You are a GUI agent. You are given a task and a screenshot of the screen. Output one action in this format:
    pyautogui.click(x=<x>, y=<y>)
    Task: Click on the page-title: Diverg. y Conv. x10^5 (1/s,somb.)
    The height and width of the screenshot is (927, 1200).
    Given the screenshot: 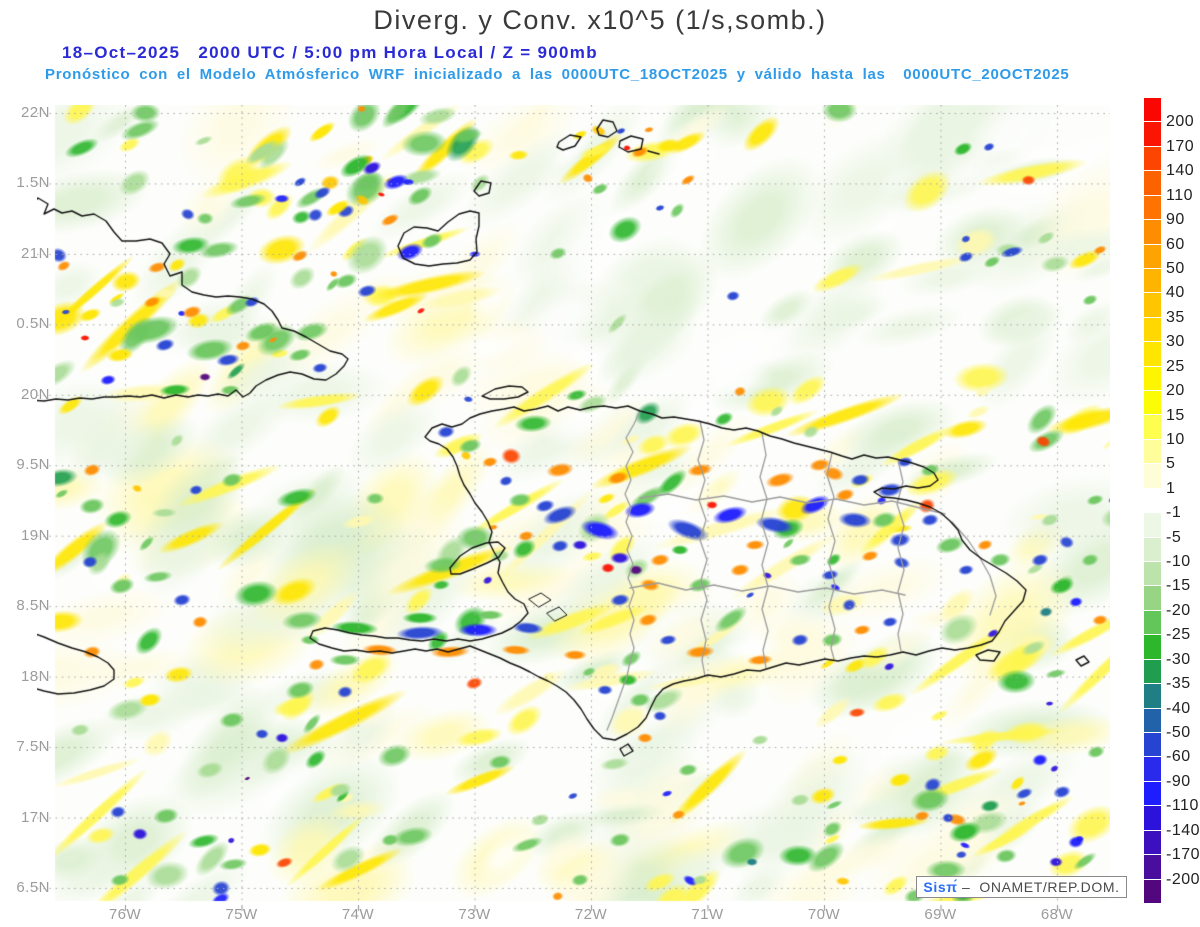 What is the action you would take?
    pyautogui.click(x=600, y=20)
    